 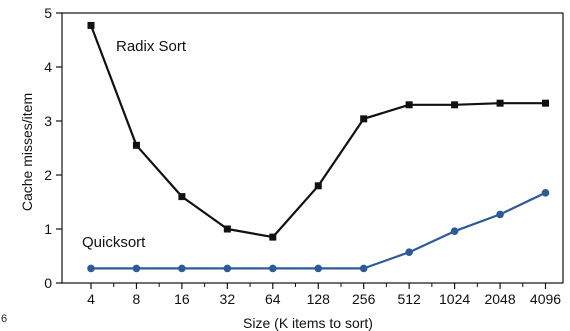 What do you see at coordinates (48, 229) in the screenshot?
I see `y-tick-label: 1` at bounding box center [48, 229].